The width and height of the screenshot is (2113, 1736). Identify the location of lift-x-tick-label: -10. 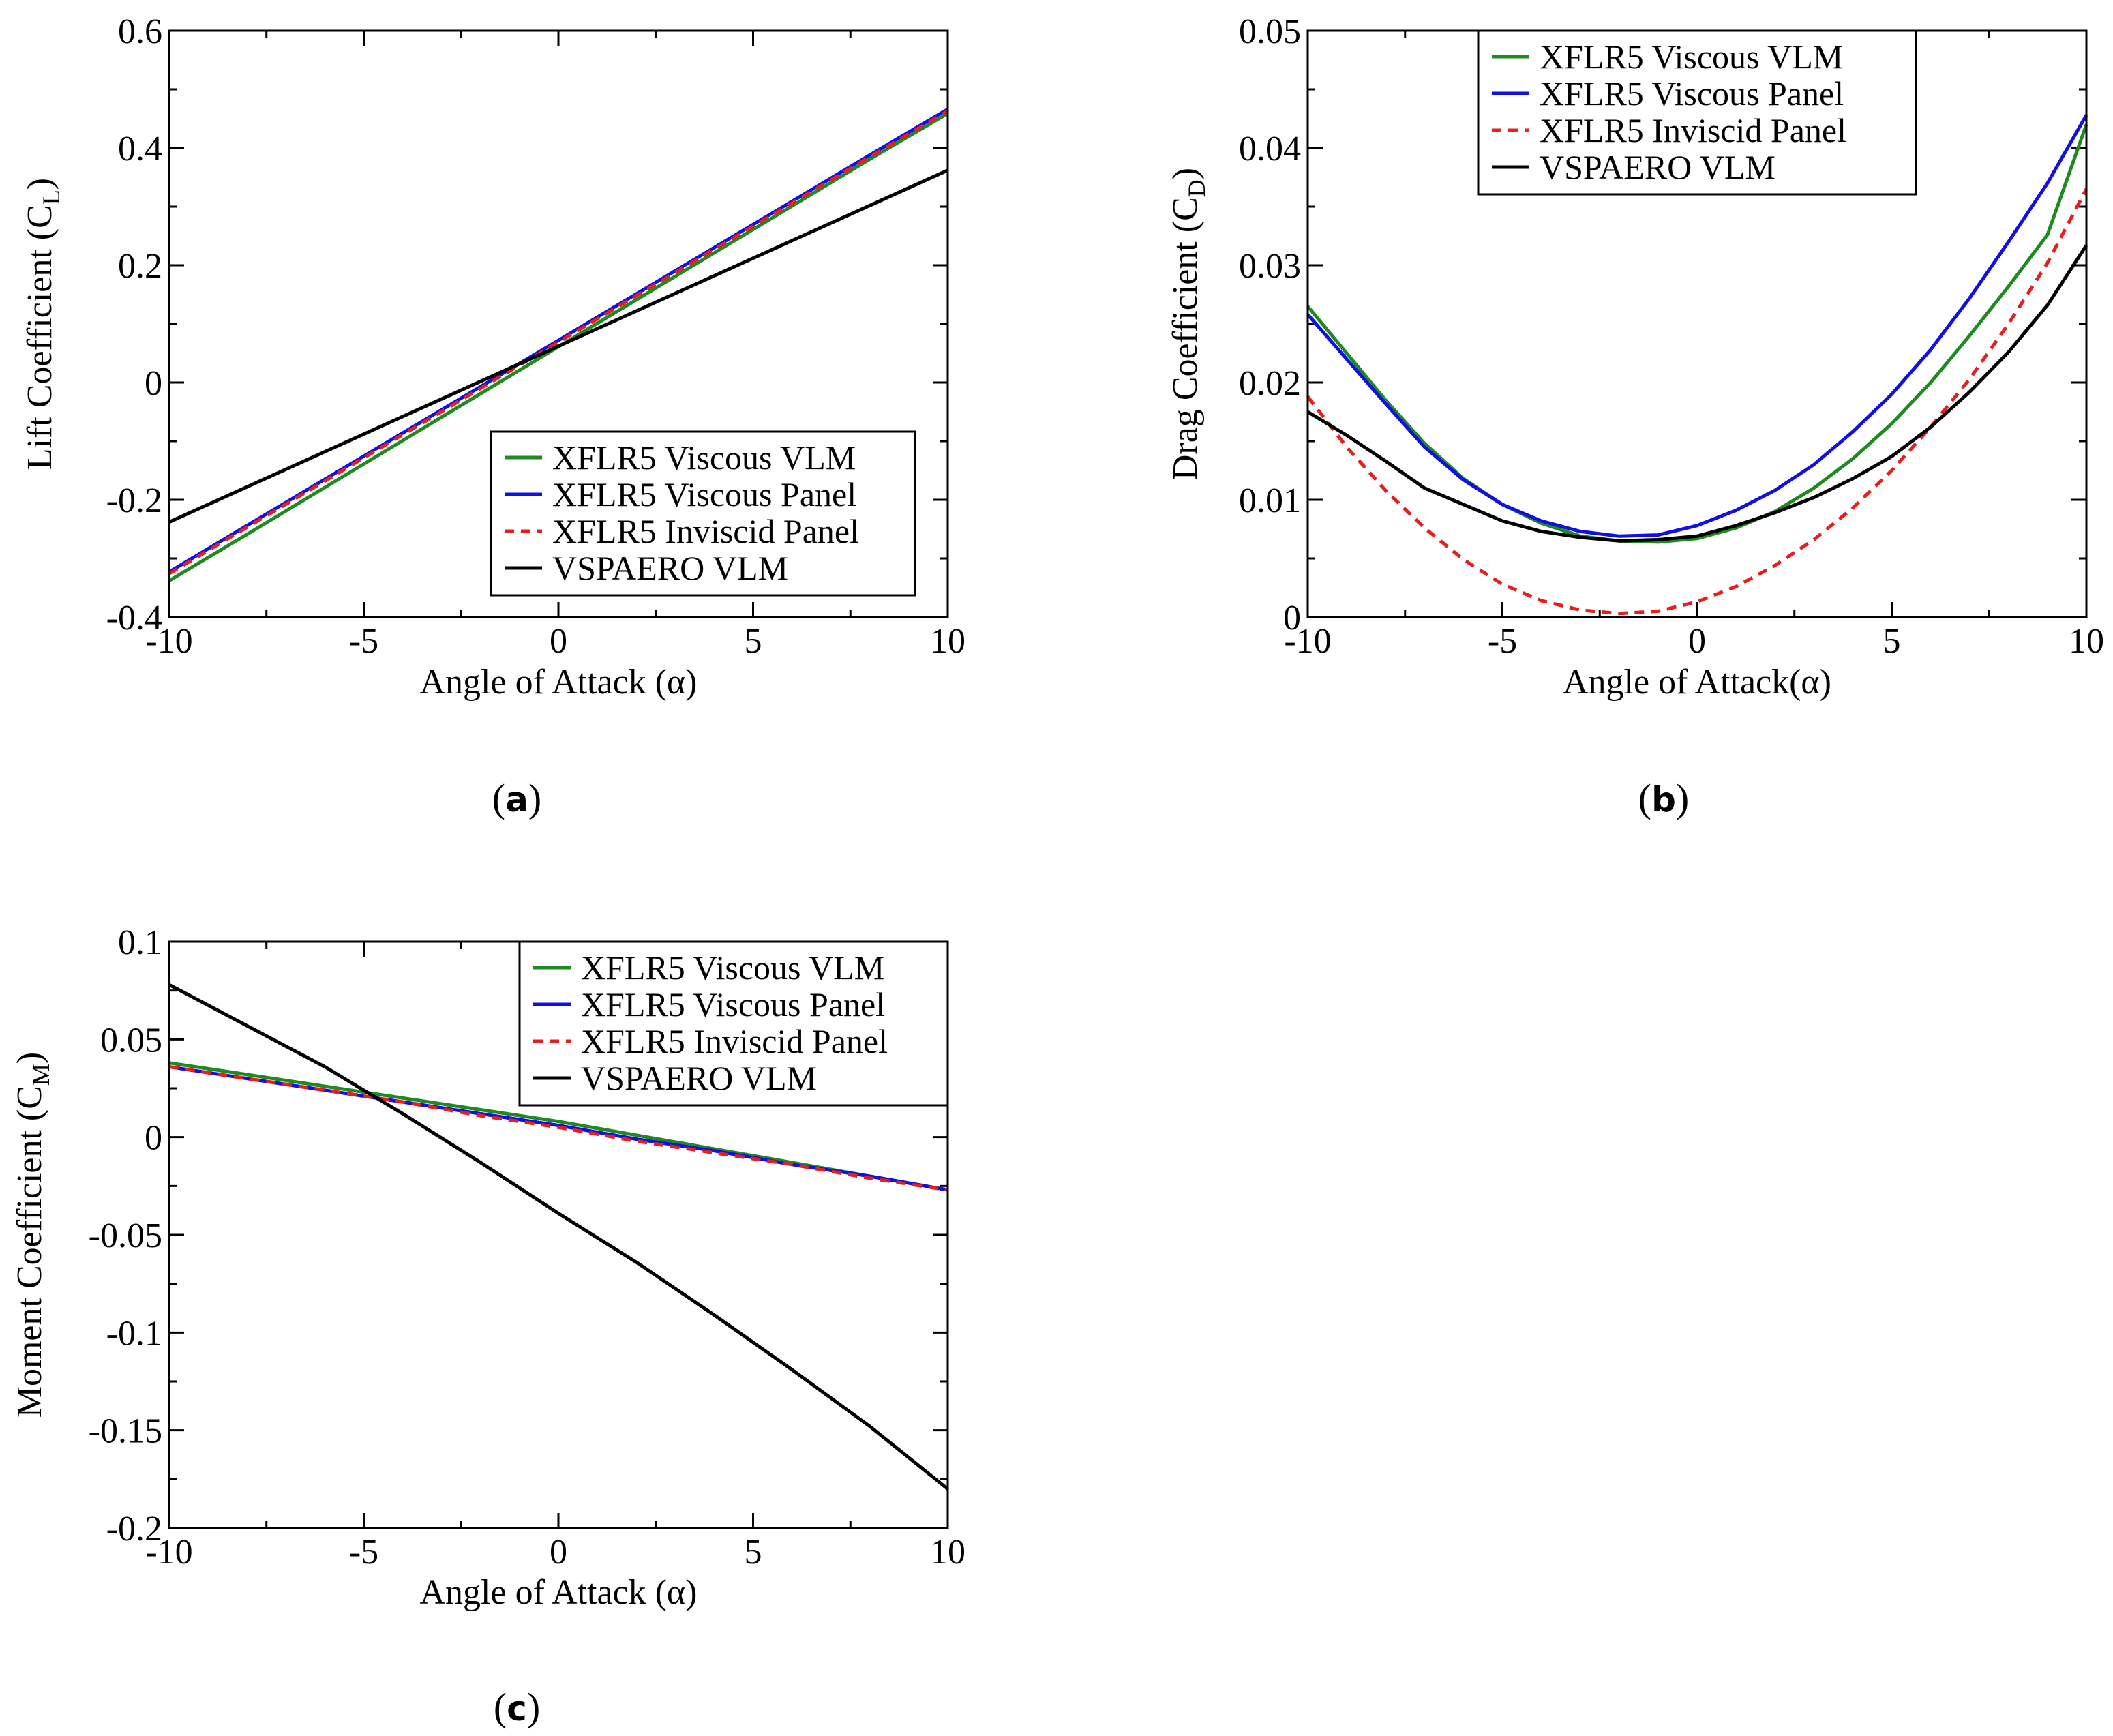
(168, 641).